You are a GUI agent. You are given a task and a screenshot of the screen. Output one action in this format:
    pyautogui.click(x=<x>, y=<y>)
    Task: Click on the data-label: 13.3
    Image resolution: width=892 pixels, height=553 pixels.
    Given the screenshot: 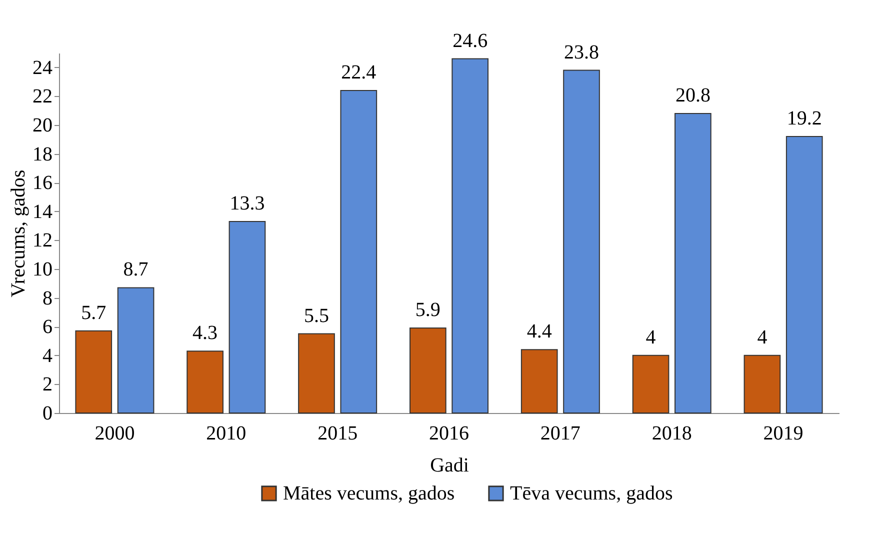 What is the action you would take?
    pyautogui.click(x=247, y=203)
    